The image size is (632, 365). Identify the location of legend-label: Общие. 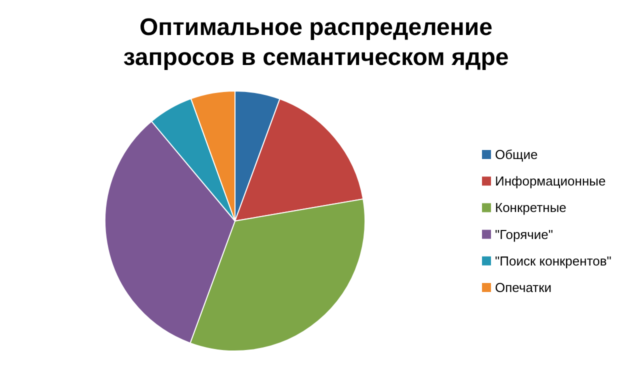
(516, 154).